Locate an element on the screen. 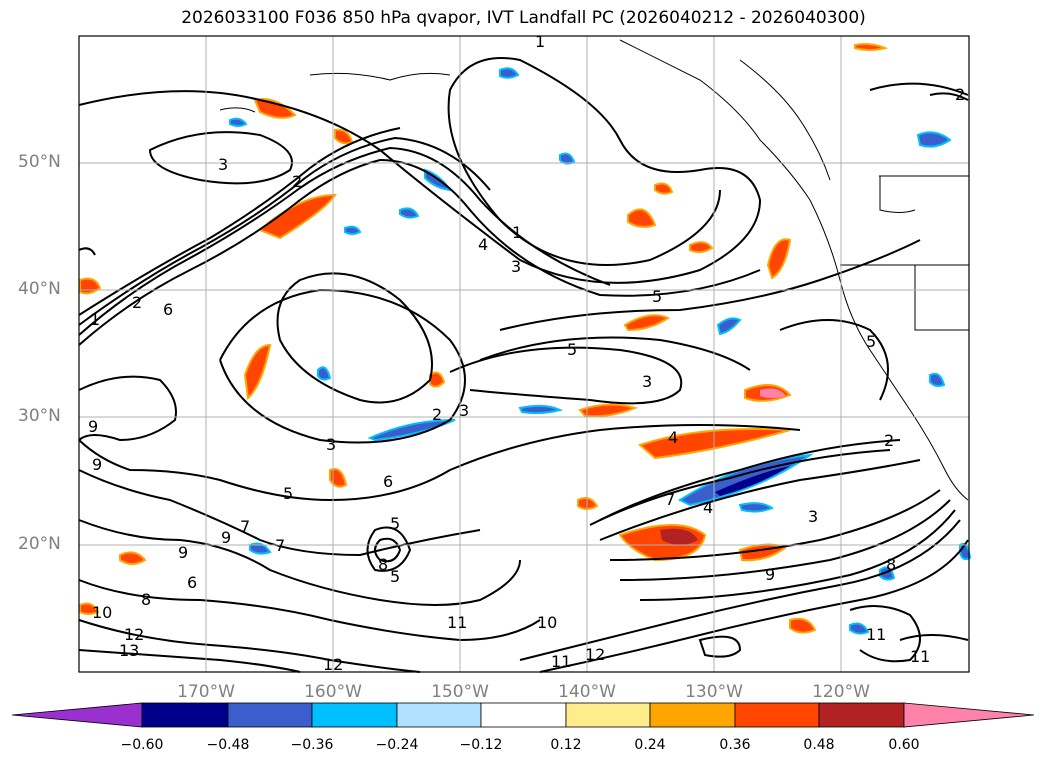 The width and height of the screenshot is (1047, 765). colorbar-tick: −0.12 is located at coordinates (481, 745).